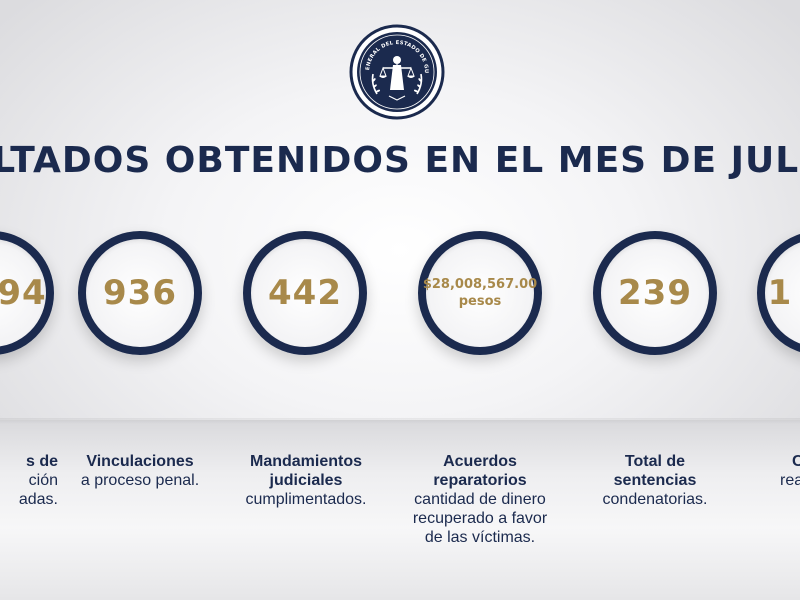 Image resolution: width=800 pixels, height=600 pixels. I want to click on stat-label-3: Mandamientos judiciales cumplimentados., so click(306, 480).